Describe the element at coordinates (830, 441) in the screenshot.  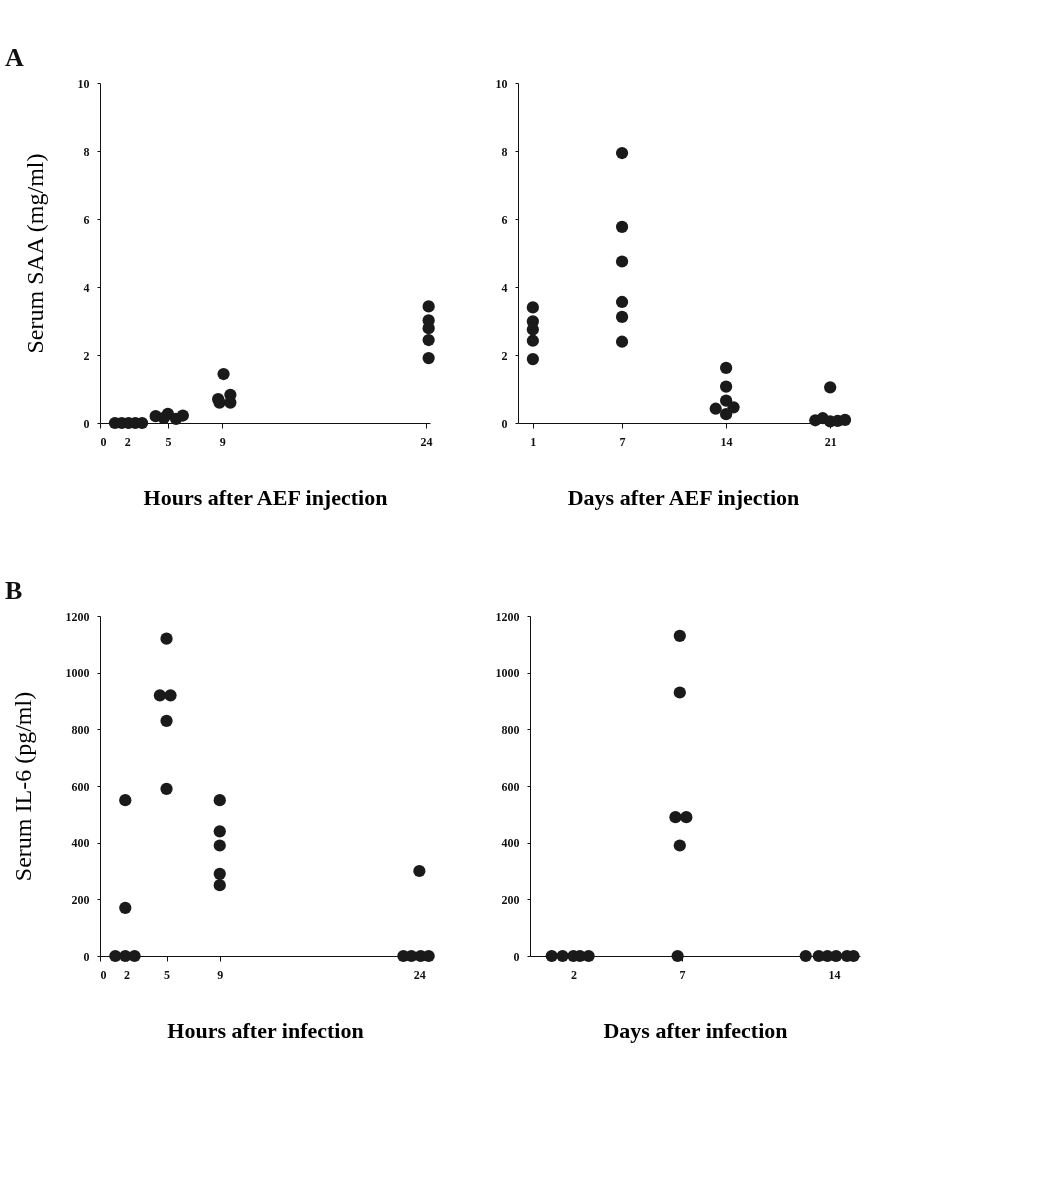
I see `x-tick-label: 21` at that location.